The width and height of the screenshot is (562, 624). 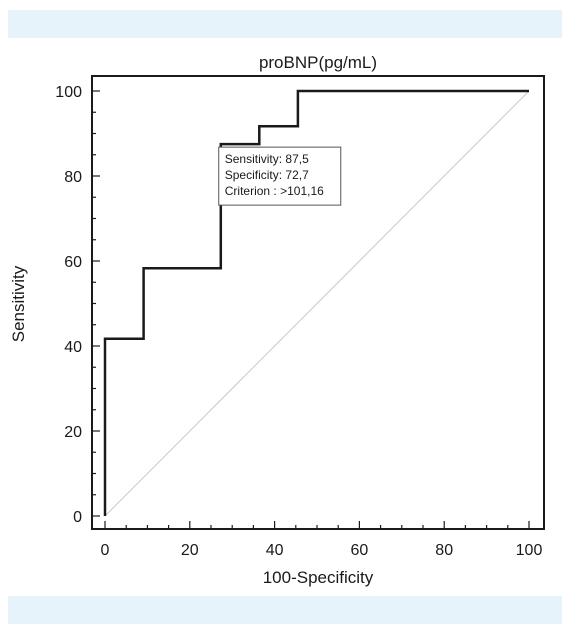 I want to click on criterion-annotation-line: Specificity: 72,7, so click(x=267, y=175).